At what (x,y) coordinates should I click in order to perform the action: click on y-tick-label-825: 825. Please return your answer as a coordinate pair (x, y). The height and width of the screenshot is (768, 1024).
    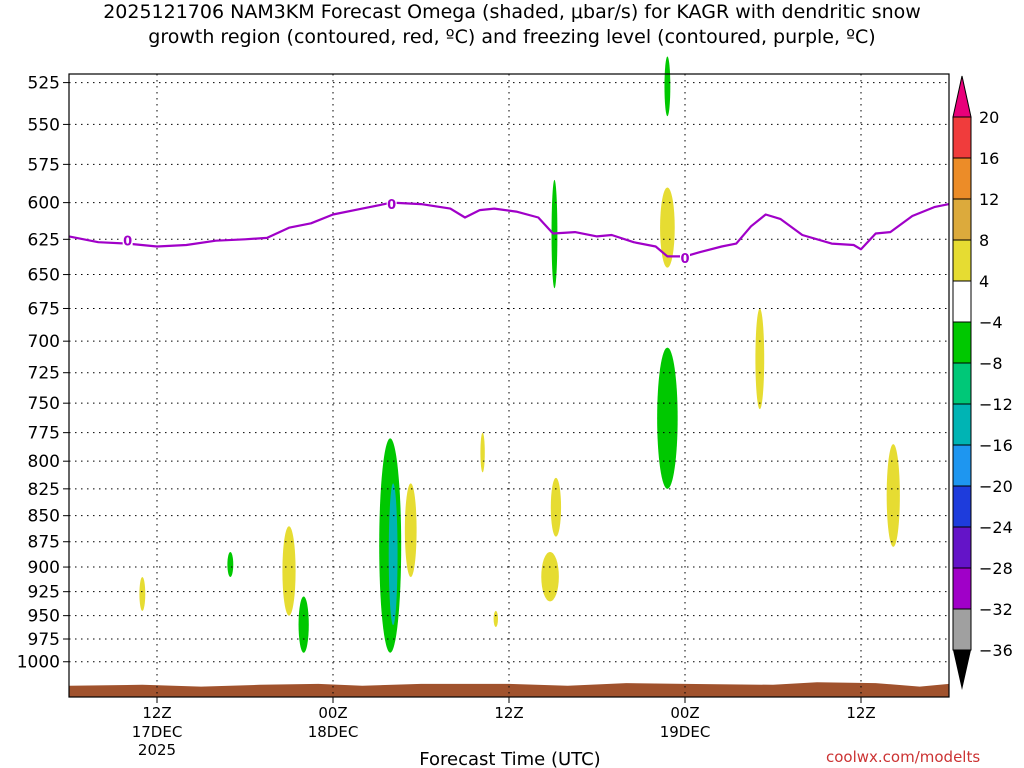
    Looking at the image, I should click on (44, 490).